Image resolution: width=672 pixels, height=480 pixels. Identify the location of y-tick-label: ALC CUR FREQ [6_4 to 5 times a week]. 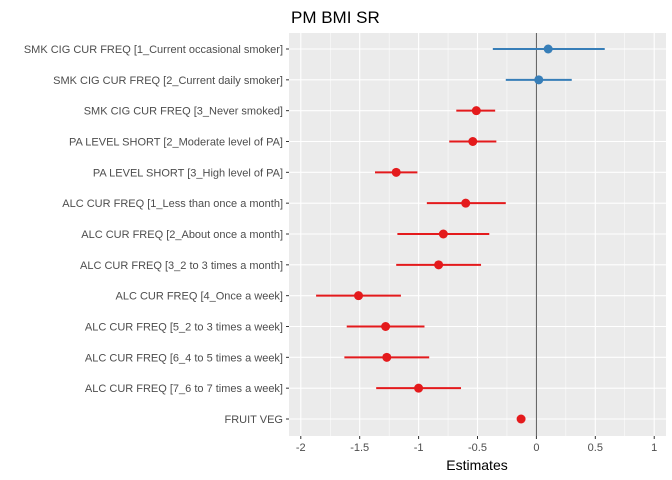
(184, 358).